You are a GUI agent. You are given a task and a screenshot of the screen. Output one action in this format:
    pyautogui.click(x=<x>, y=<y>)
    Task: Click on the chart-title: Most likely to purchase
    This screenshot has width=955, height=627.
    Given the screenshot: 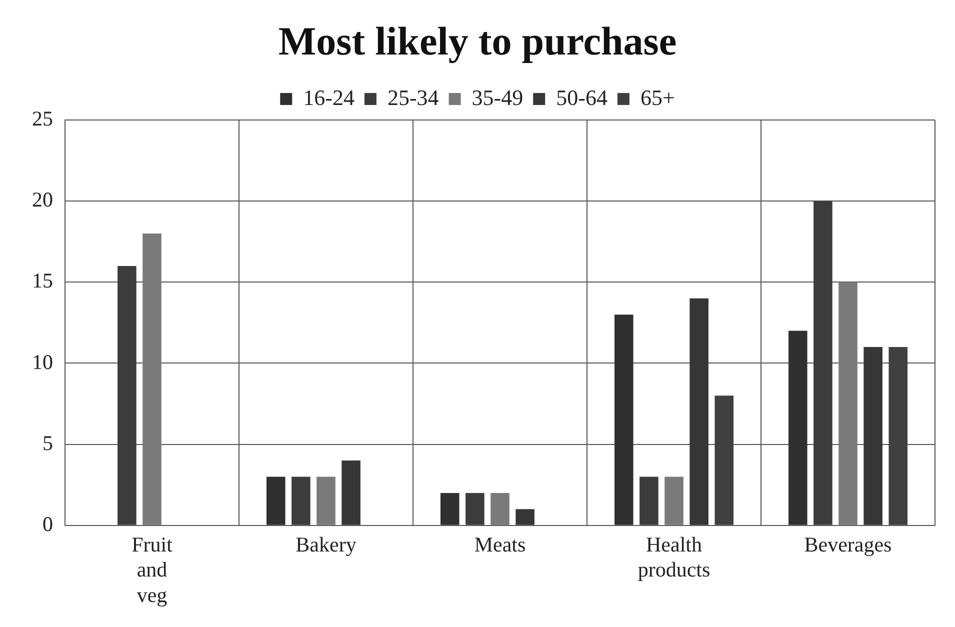 What is the action you would take?
    pyautogui.click(x=477, y=41)
    